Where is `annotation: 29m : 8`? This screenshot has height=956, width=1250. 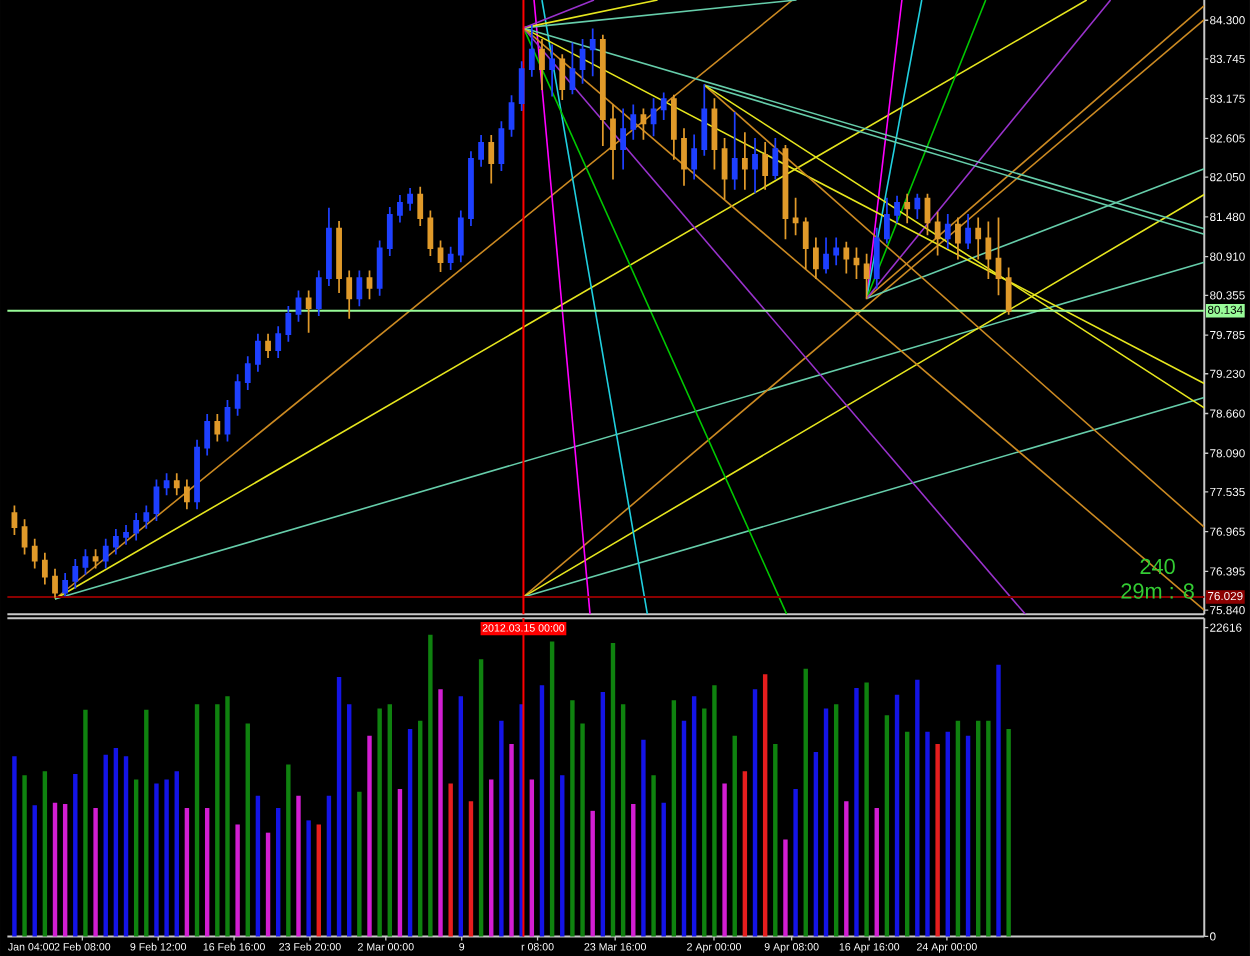 annotation: 29m : 8 is located at coordinates (1157, 591).